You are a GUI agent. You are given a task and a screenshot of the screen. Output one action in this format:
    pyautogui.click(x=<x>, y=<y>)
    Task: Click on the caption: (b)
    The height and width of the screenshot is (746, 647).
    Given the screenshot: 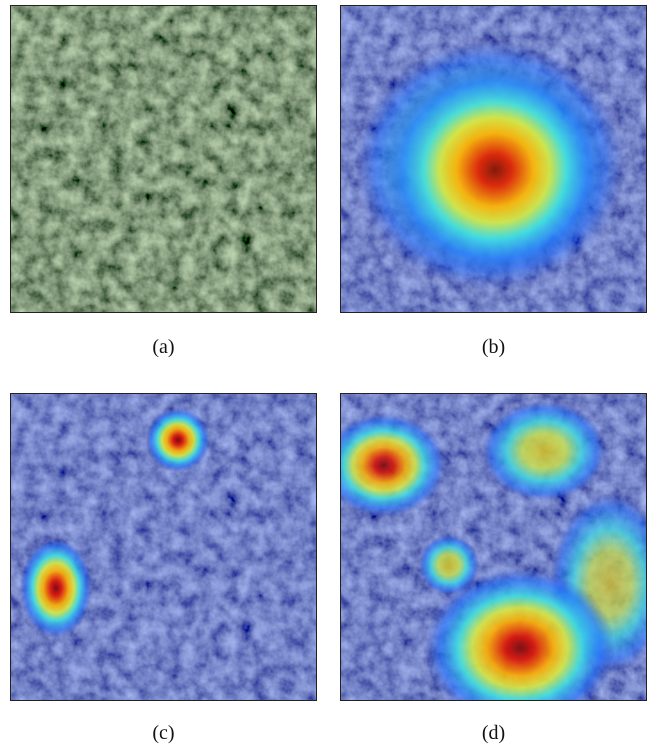 What is the action you would take?
    pyautogui.click(x=493, y=347)
    